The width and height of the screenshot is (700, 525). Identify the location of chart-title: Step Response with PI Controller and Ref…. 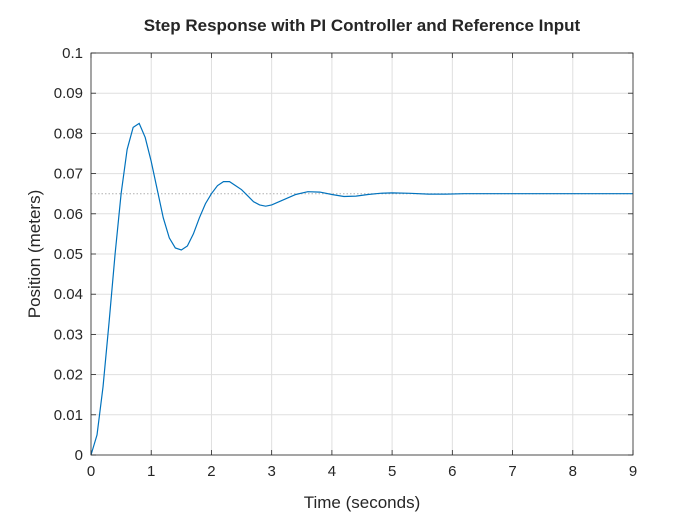
(362, 25).